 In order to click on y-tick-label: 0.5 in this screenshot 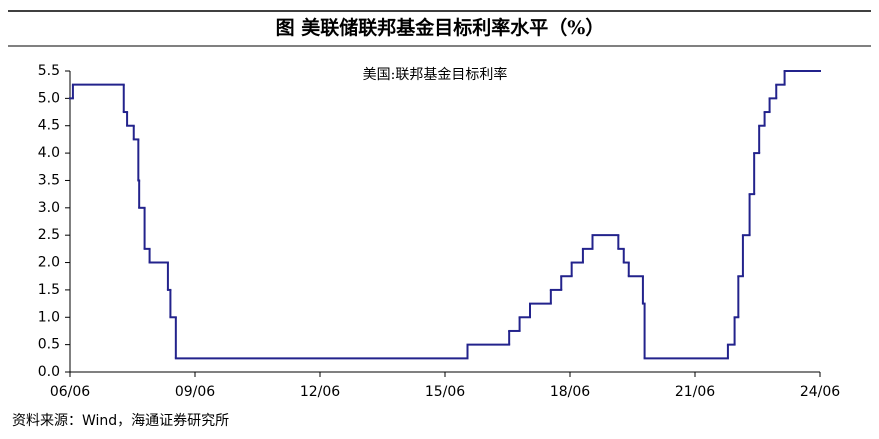, I will do `click(49, 345)`.